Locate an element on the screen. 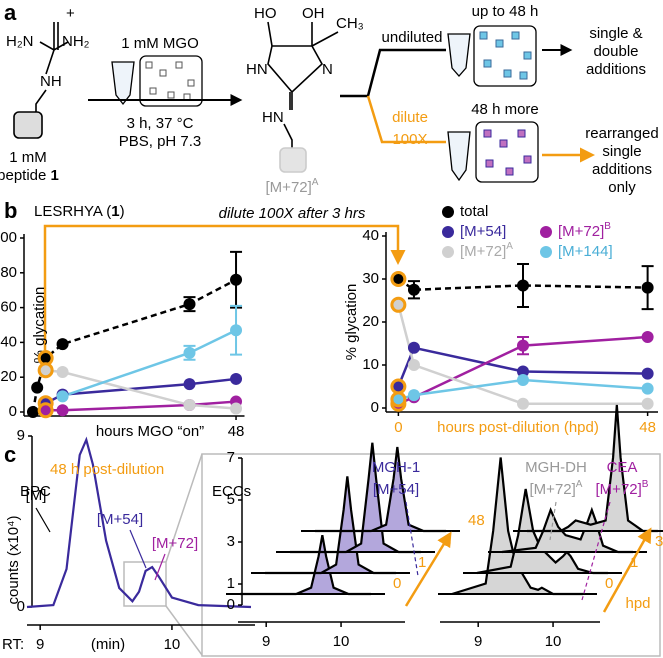 The image size is (663, 658). x-axis-label: (min) is located at coordinates (108, 644).